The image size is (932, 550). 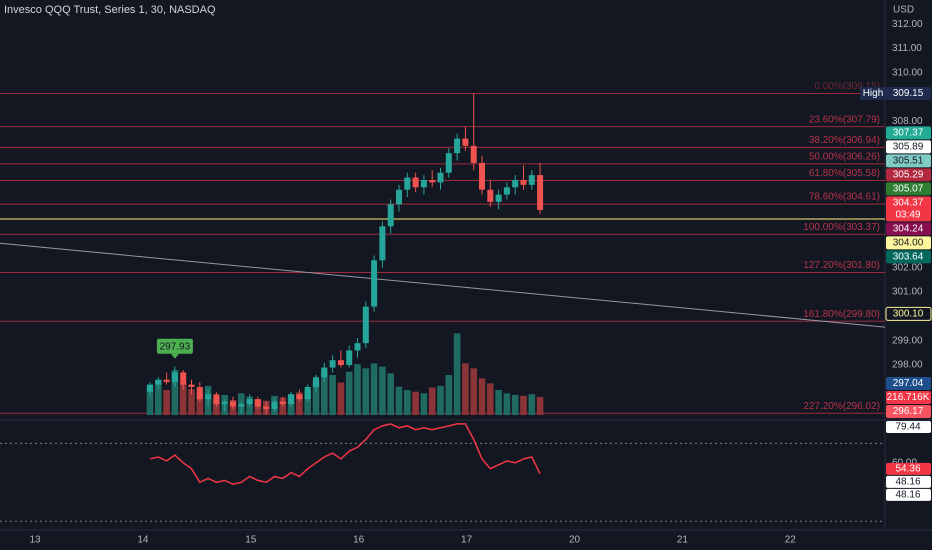 What do you see at coordinates (844, 197) in the screenshot?
I see `fib-label: 78.60%(304.61)` at bounding box center [844, 197].